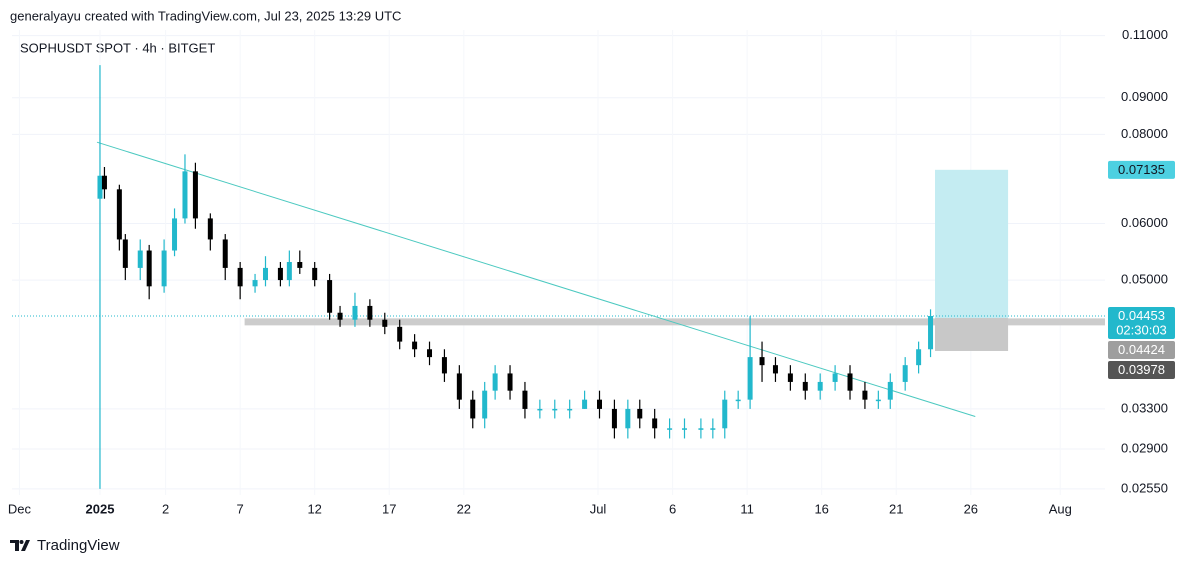 The image size is (1200, 566). Describe the element at coordinates (20, 508) in the screenshot. I see `x-tick-label: Dec` at that location.